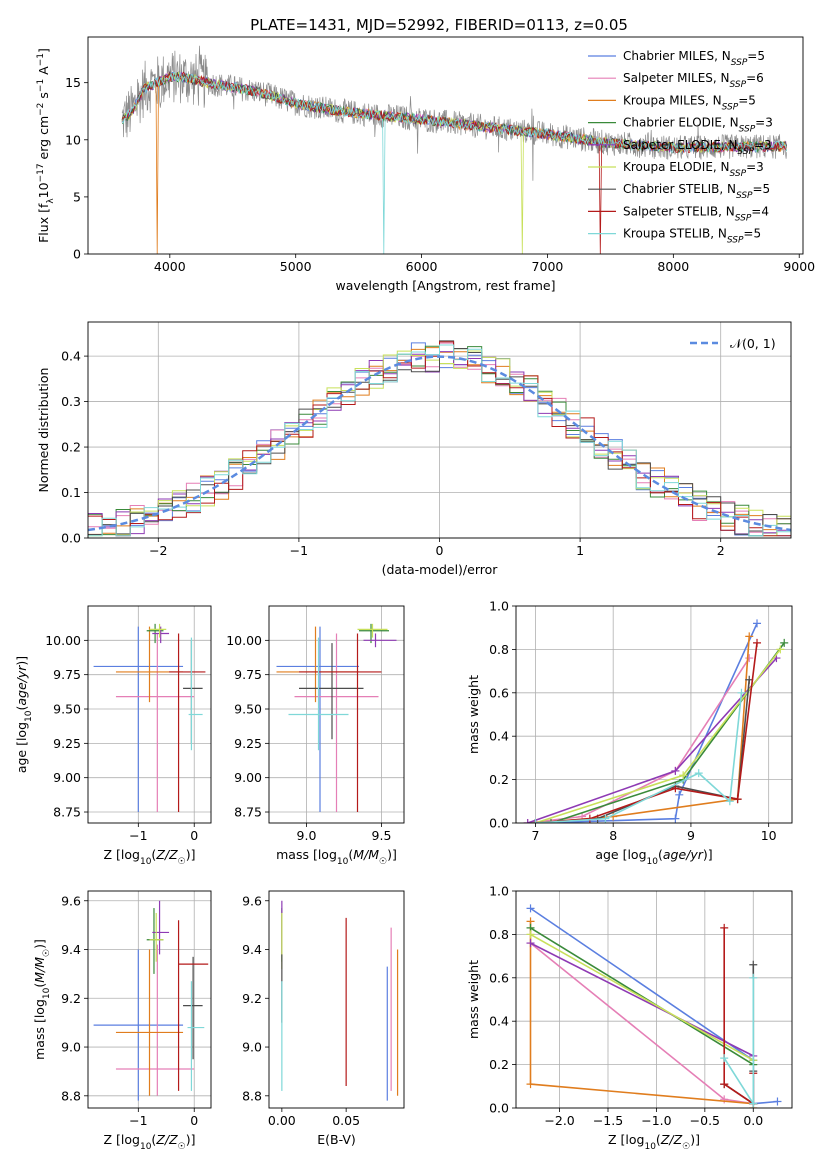  Describe the element at coordinates (71, 900) in the screenshot. I see `y-tick-label: 9.6` at that location.